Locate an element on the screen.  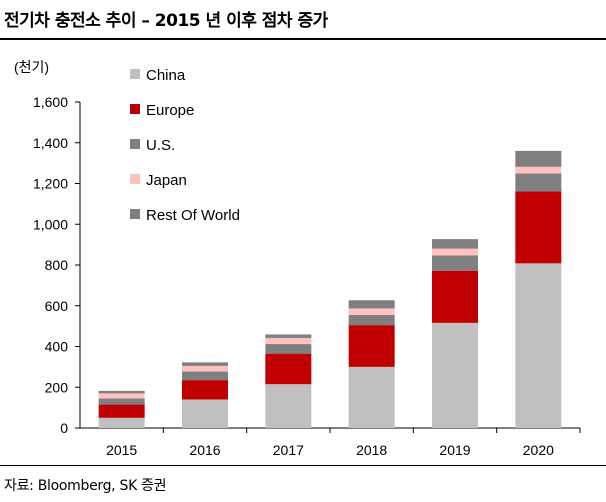
bar-segment-europe-2018 is located at coordinates (371, 346).